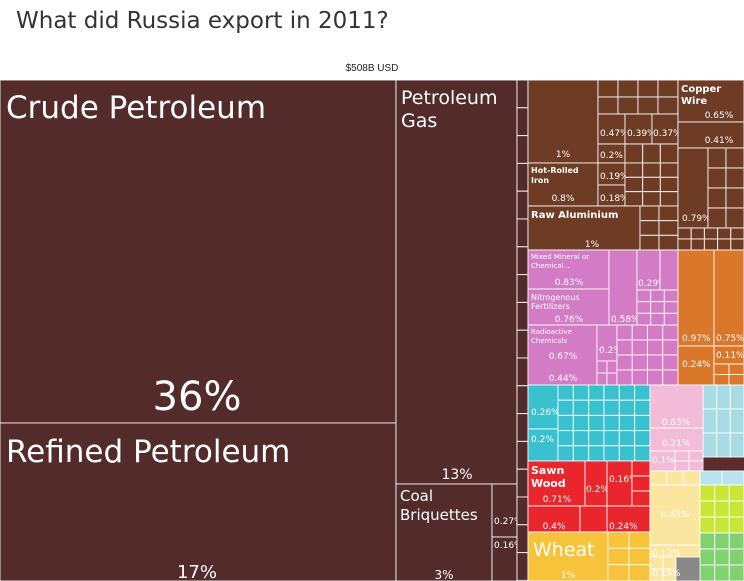 The height and width of the screenshot is (581, 744). What do you see at coordinates (669, 270) in the screenshot?
I see `tile-chem-right-b` at bounding box center [669, 270].